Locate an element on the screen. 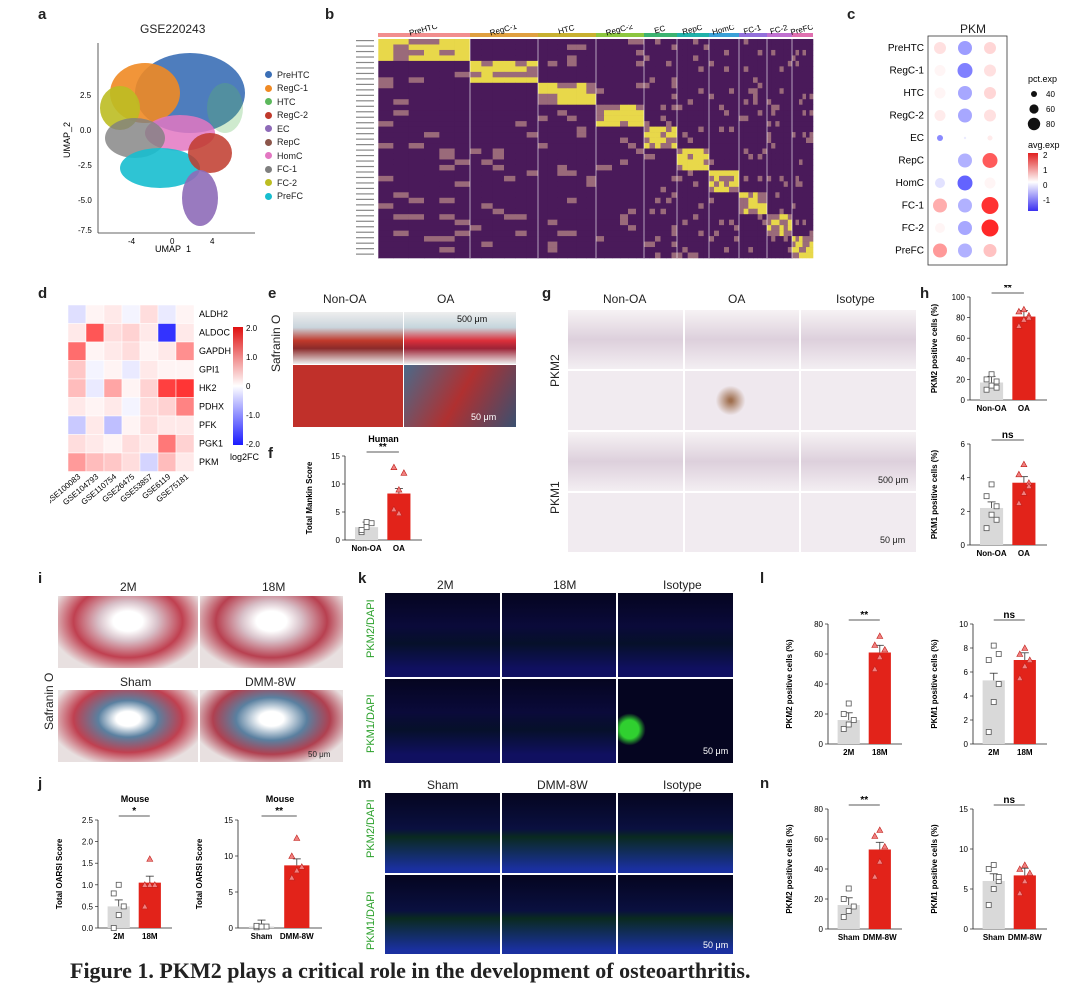 The width and height of the screenshot is (1080, 994). chart-bar is located at coordinates (149, 905).